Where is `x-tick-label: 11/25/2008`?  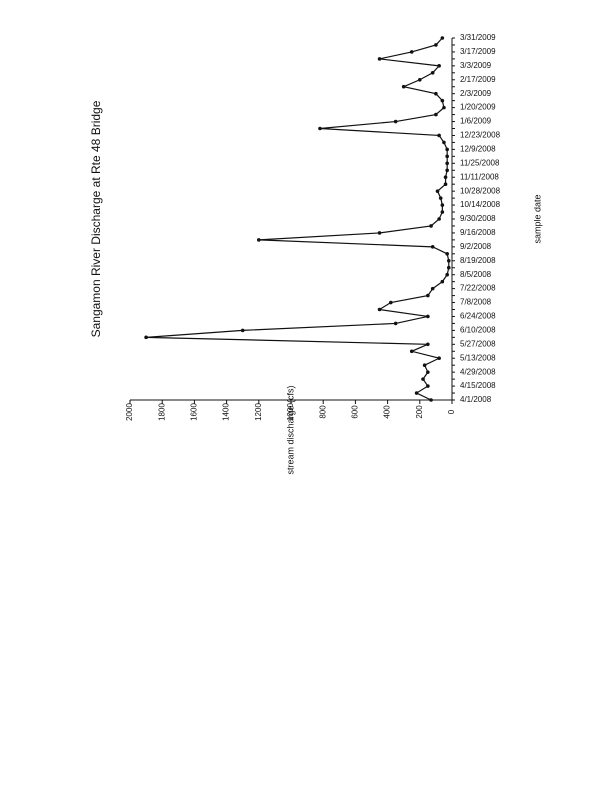
x-tick-label: 11/25/2008 is located at coordinates (480, 162).